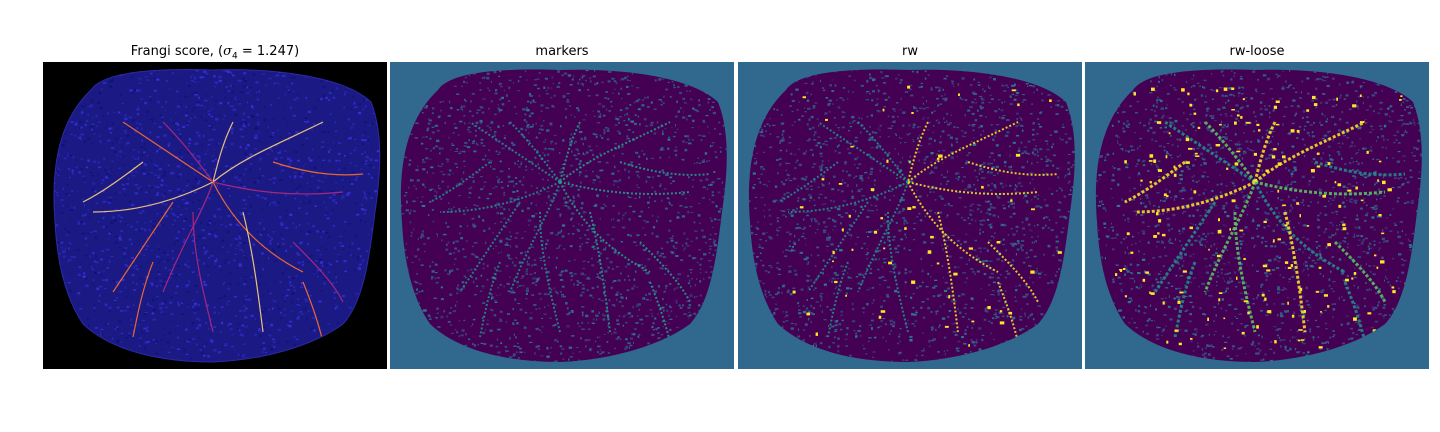 The image size is (1440, 432). What do you see at coordinates (235, 56) in the screenshot?
I see `sigma-subscript: 4` at bounding box center [235, 56].